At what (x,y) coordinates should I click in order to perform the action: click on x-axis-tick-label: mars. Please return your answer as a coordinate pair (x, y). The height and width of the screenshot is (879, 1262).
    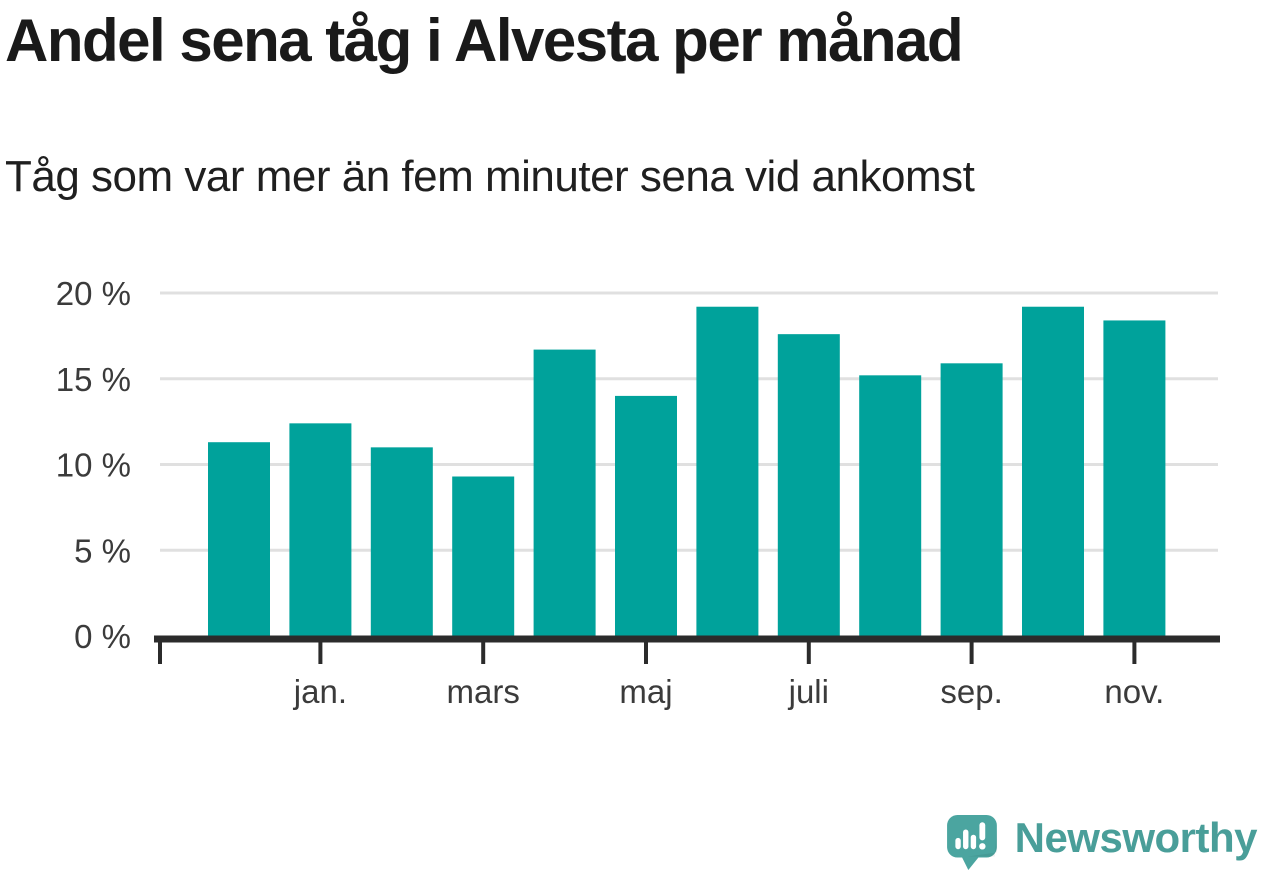
    Looking at the image, I should click on (483, 691).